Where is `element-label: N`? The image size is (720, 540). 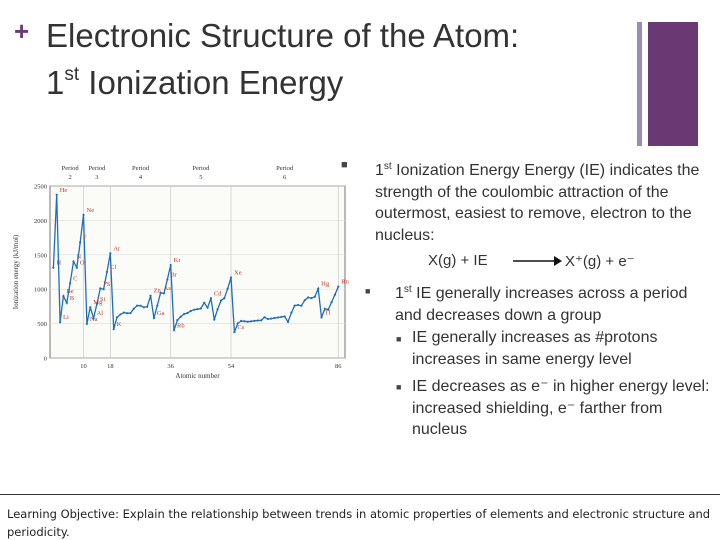
element-label: N is located at coordinates (78, 257).